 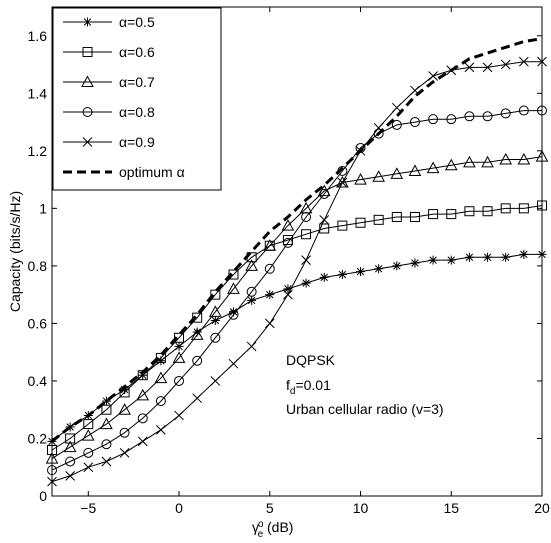 What do you see at coordinates (109, 142) in the screenshot?
I see `legend-entry-5: α=0.9` at bounding box center [109, 142].